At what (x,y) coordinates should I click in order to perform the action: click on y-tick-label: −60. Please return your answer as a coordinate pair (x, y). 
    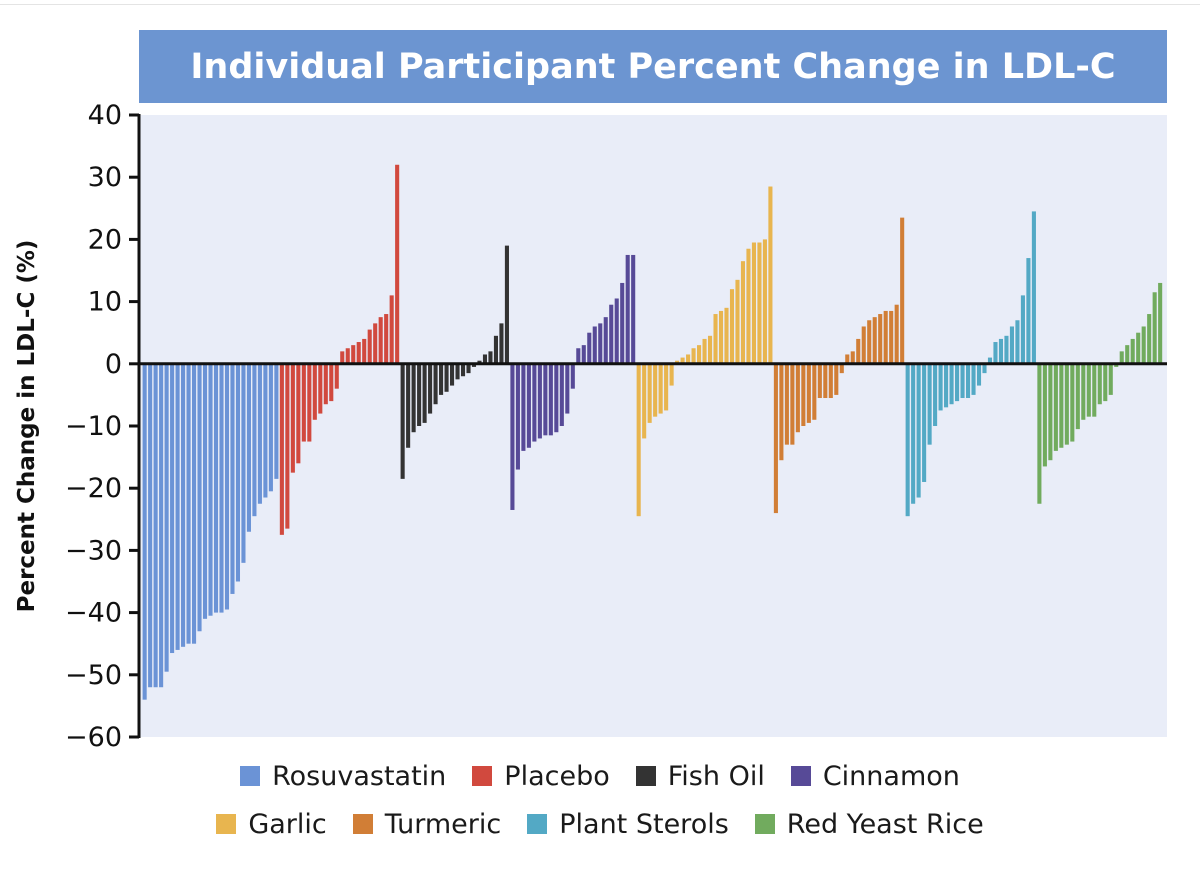
    Looking at the image, I should click on (93, 737).